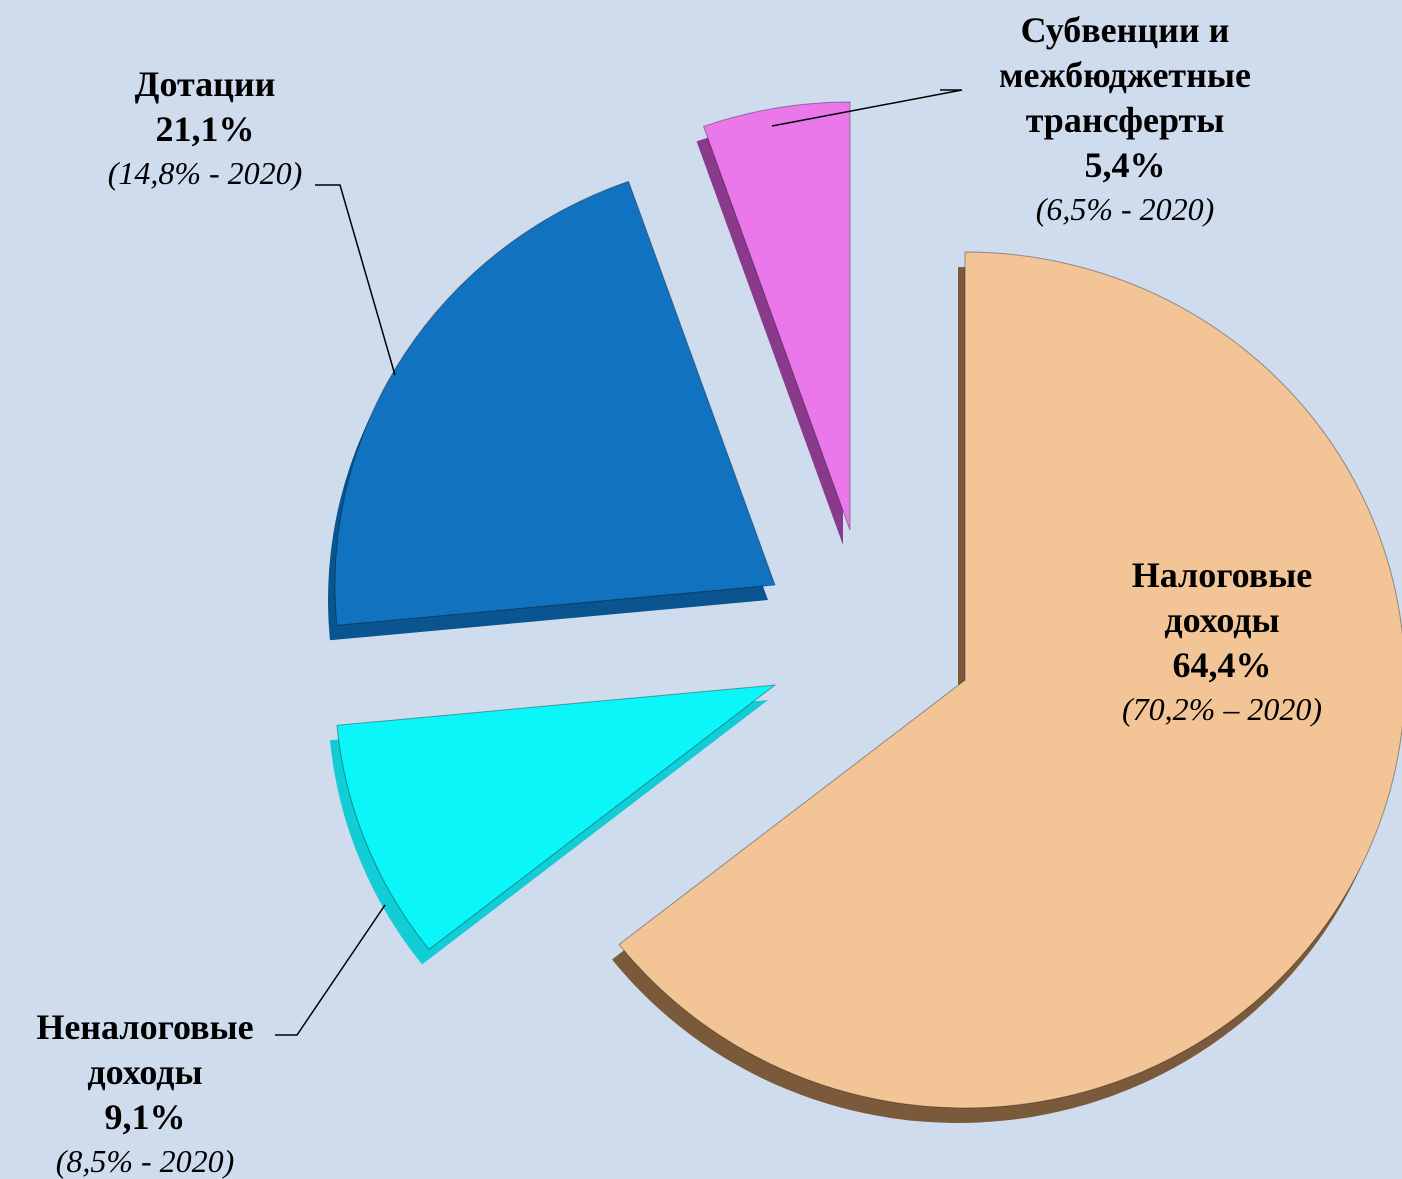  I want to click on category-label: Дотации, so click(205, 84).